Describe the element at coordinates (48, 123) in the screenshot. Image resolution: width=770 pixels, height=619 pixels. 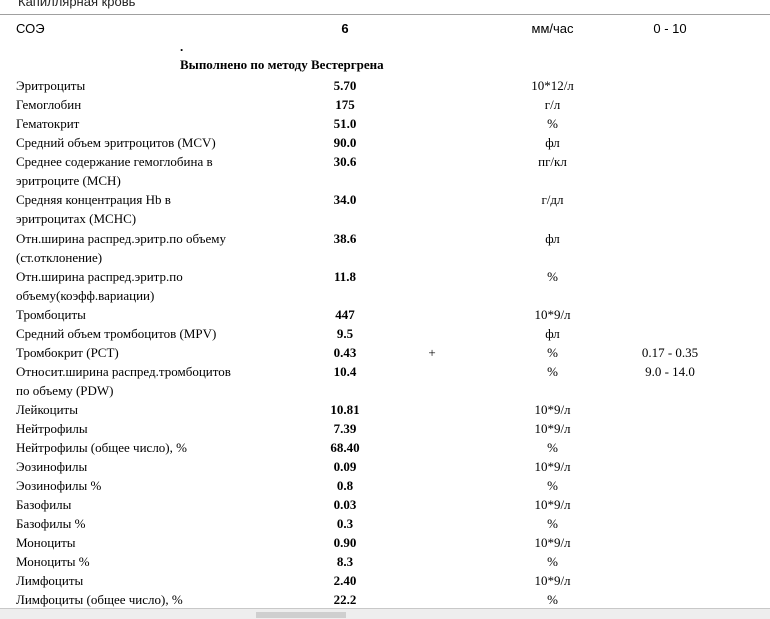
I see `test-name-line: Гематокрит` at that location.